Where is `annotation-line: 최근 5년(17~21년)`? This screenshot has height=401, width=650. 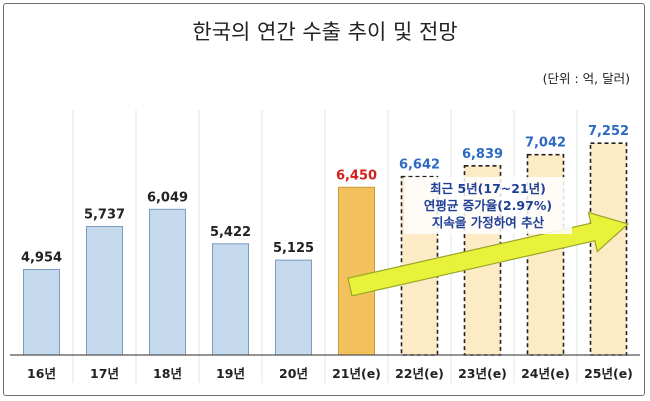
annotation-line: 최근 5년(17~21년) is located at coordinates (488, 188).